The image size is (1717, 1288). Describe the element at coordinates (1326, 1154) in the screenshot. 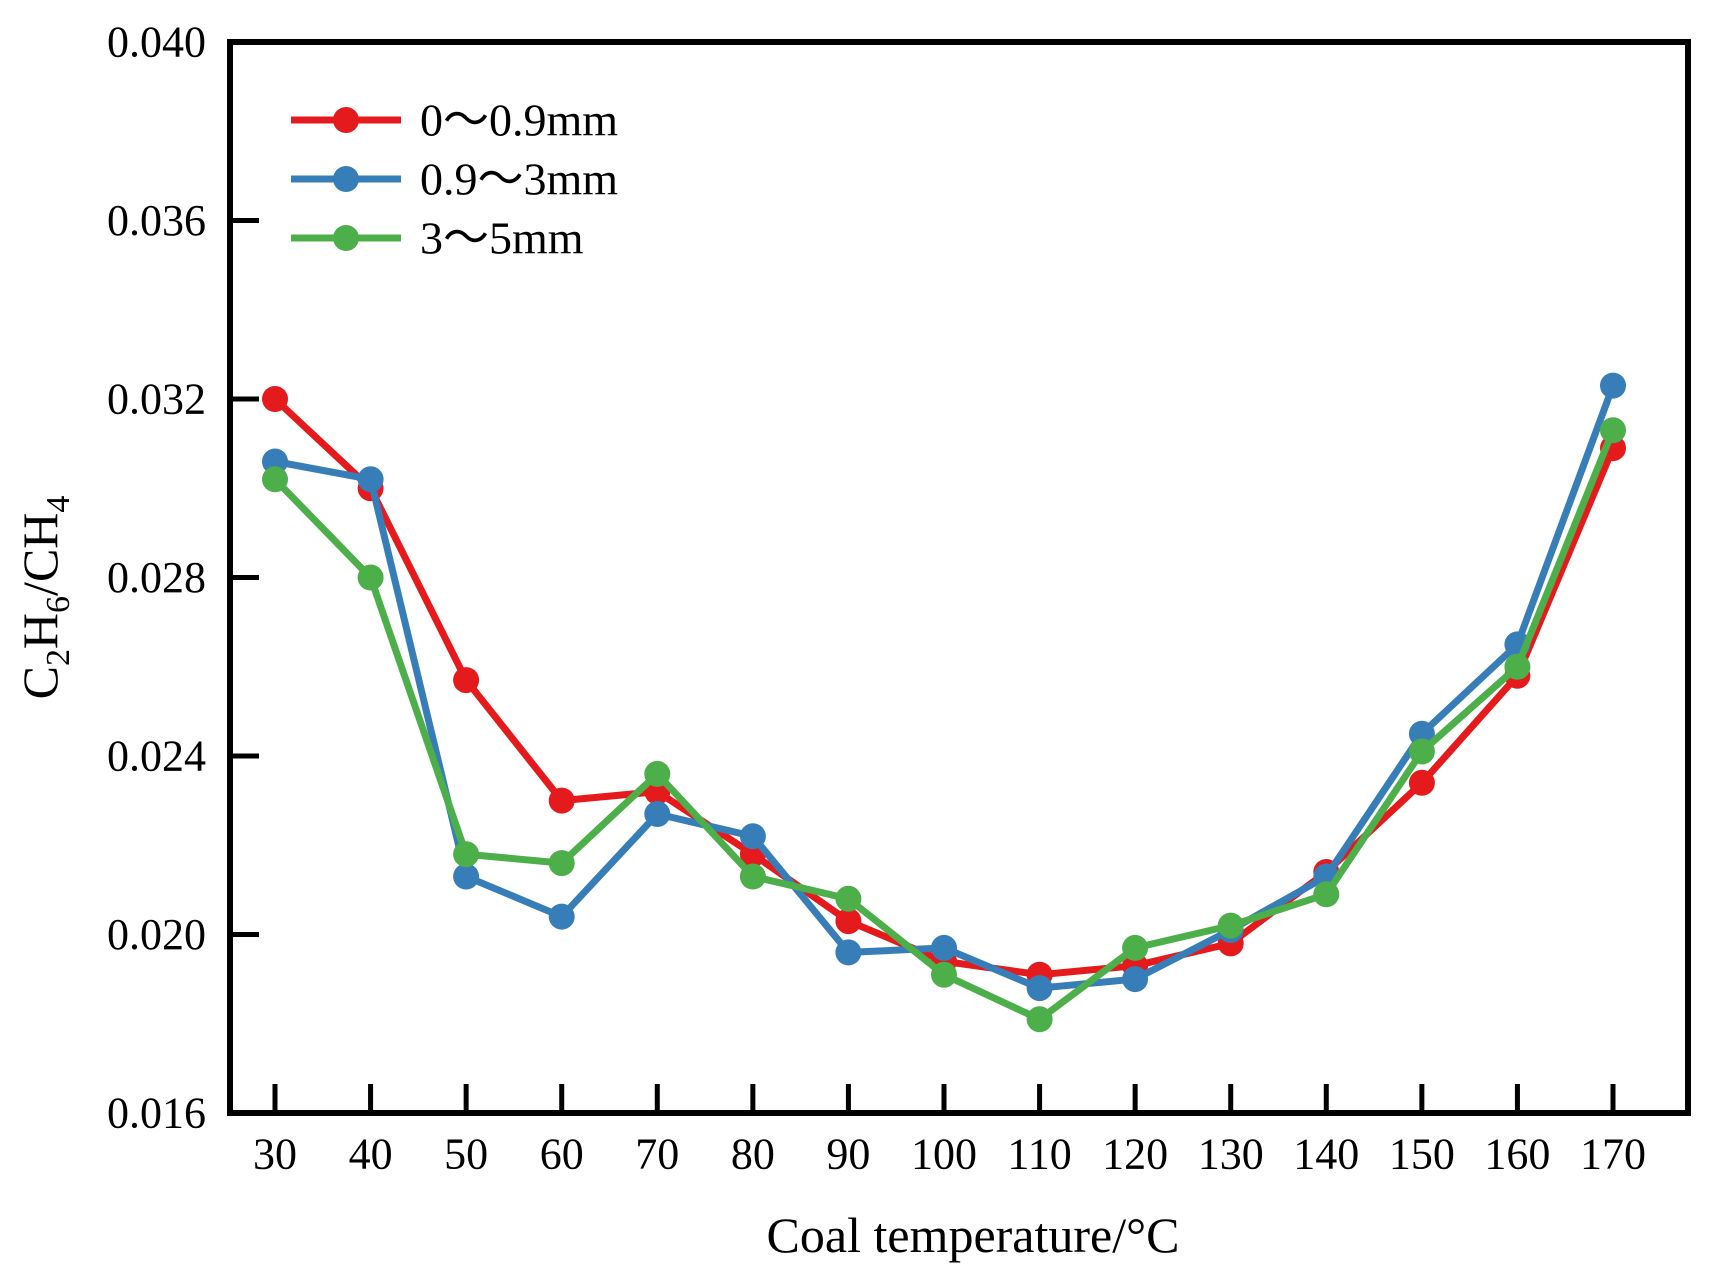

I see `x-tick-label: 140` at that location.